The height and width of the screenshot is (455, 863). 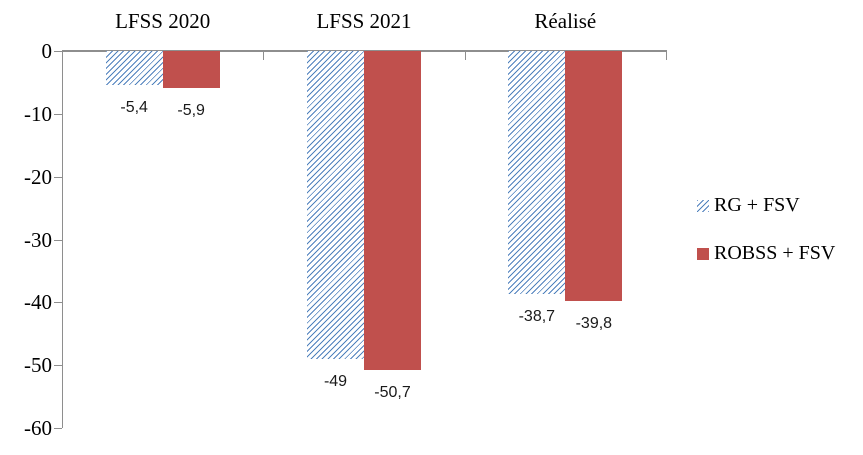 I want to click on legend-label: ROBSS + FSV, so click(x=775, y=253).